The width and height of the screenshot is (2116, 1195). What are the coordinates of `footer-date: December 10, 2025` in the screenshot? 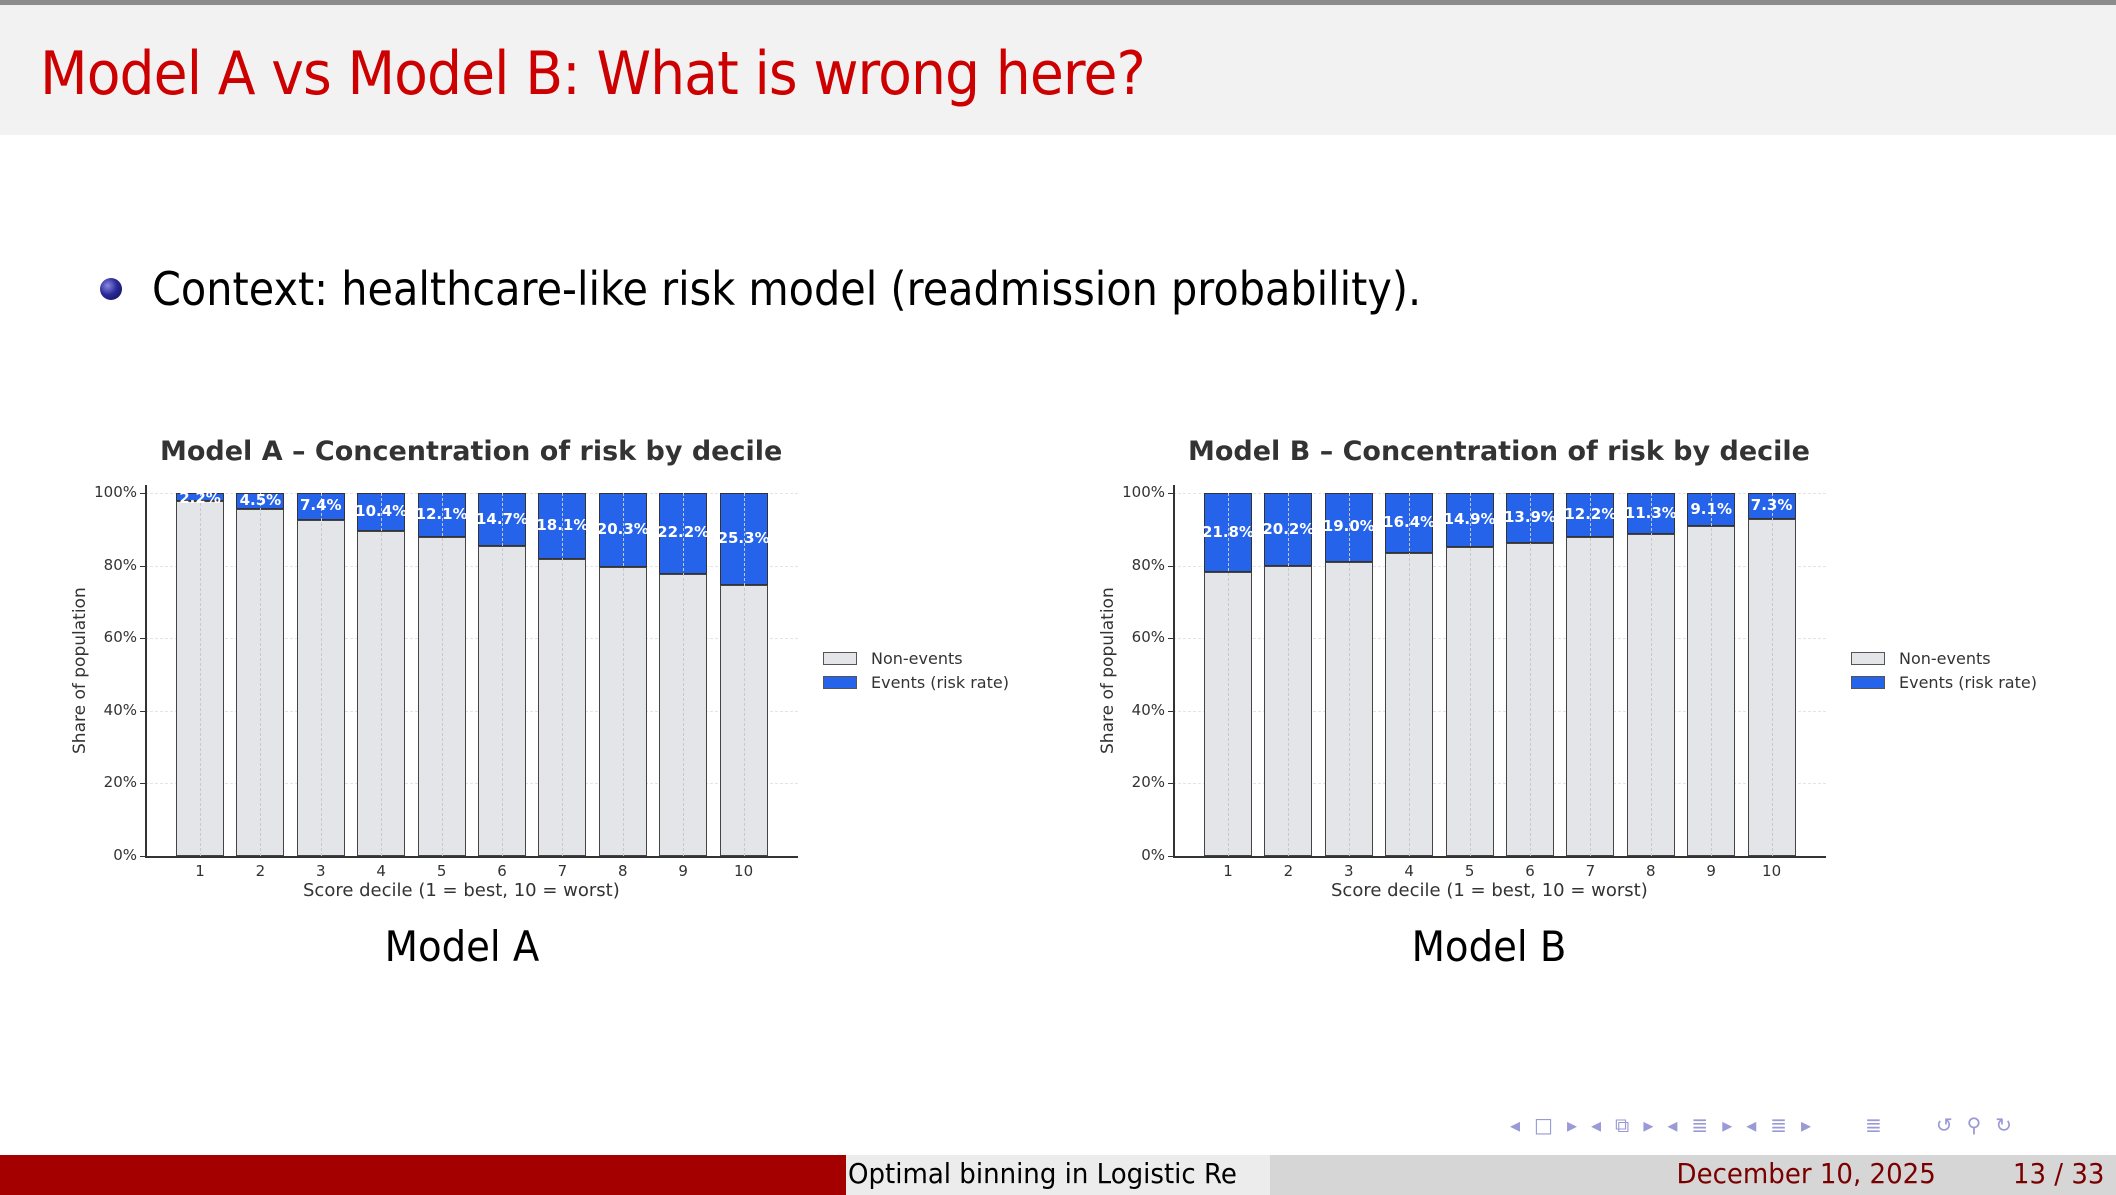 It's located at (1806, 1173).